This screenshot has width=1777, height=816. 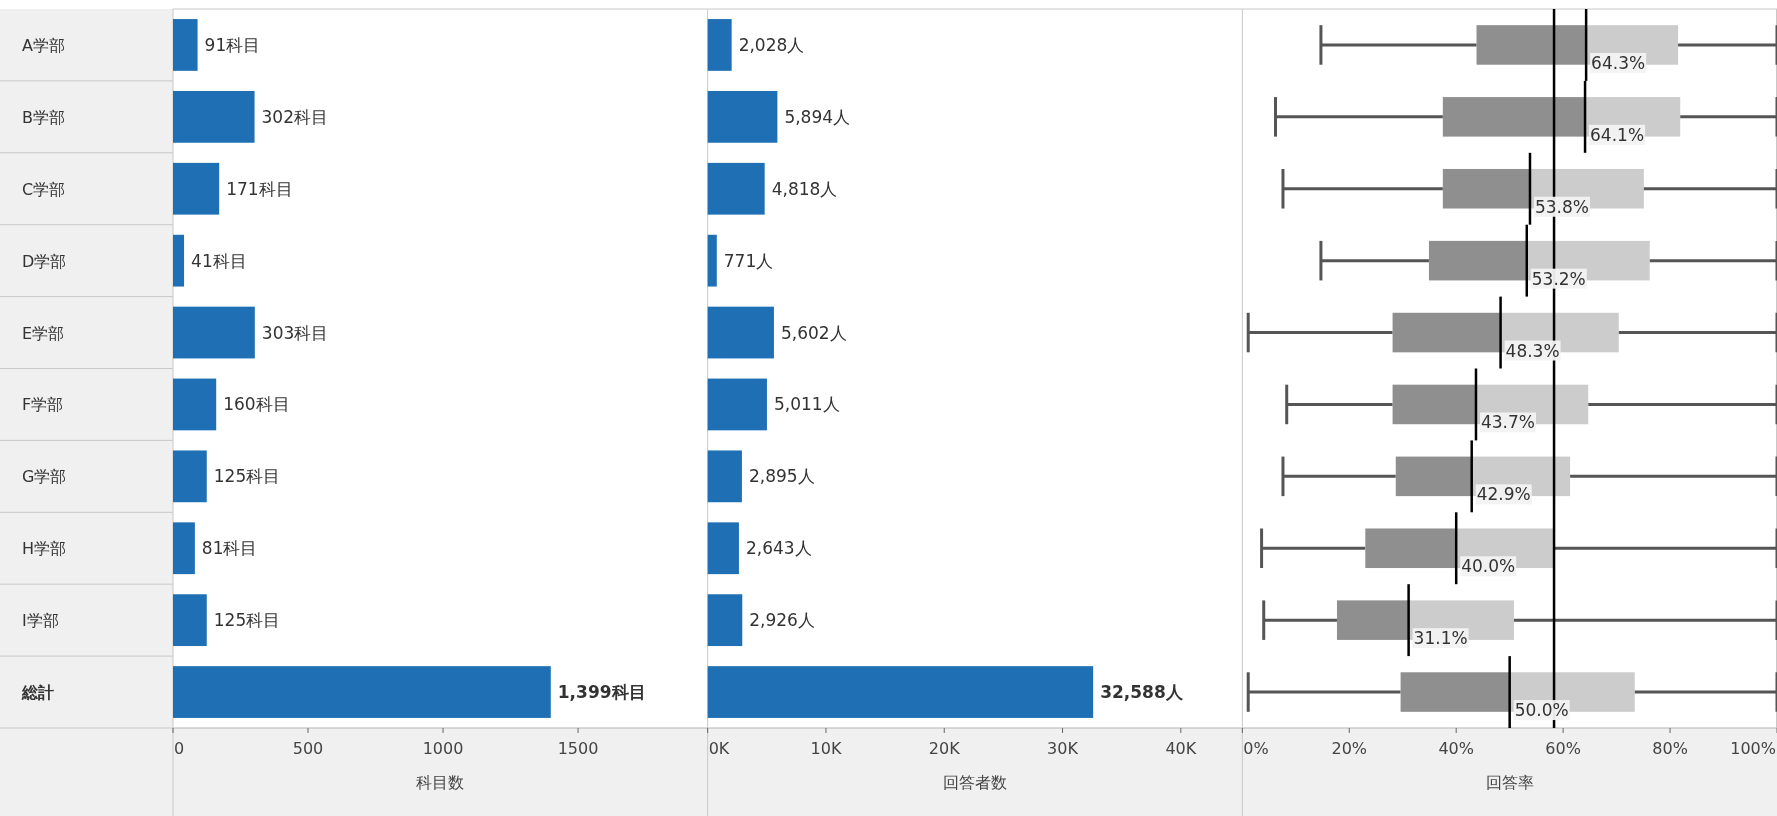 What do you see at coordinates (782, 620) in the screenshot?
I see `data-label: 2,926人` at bounding box center [782, 620].